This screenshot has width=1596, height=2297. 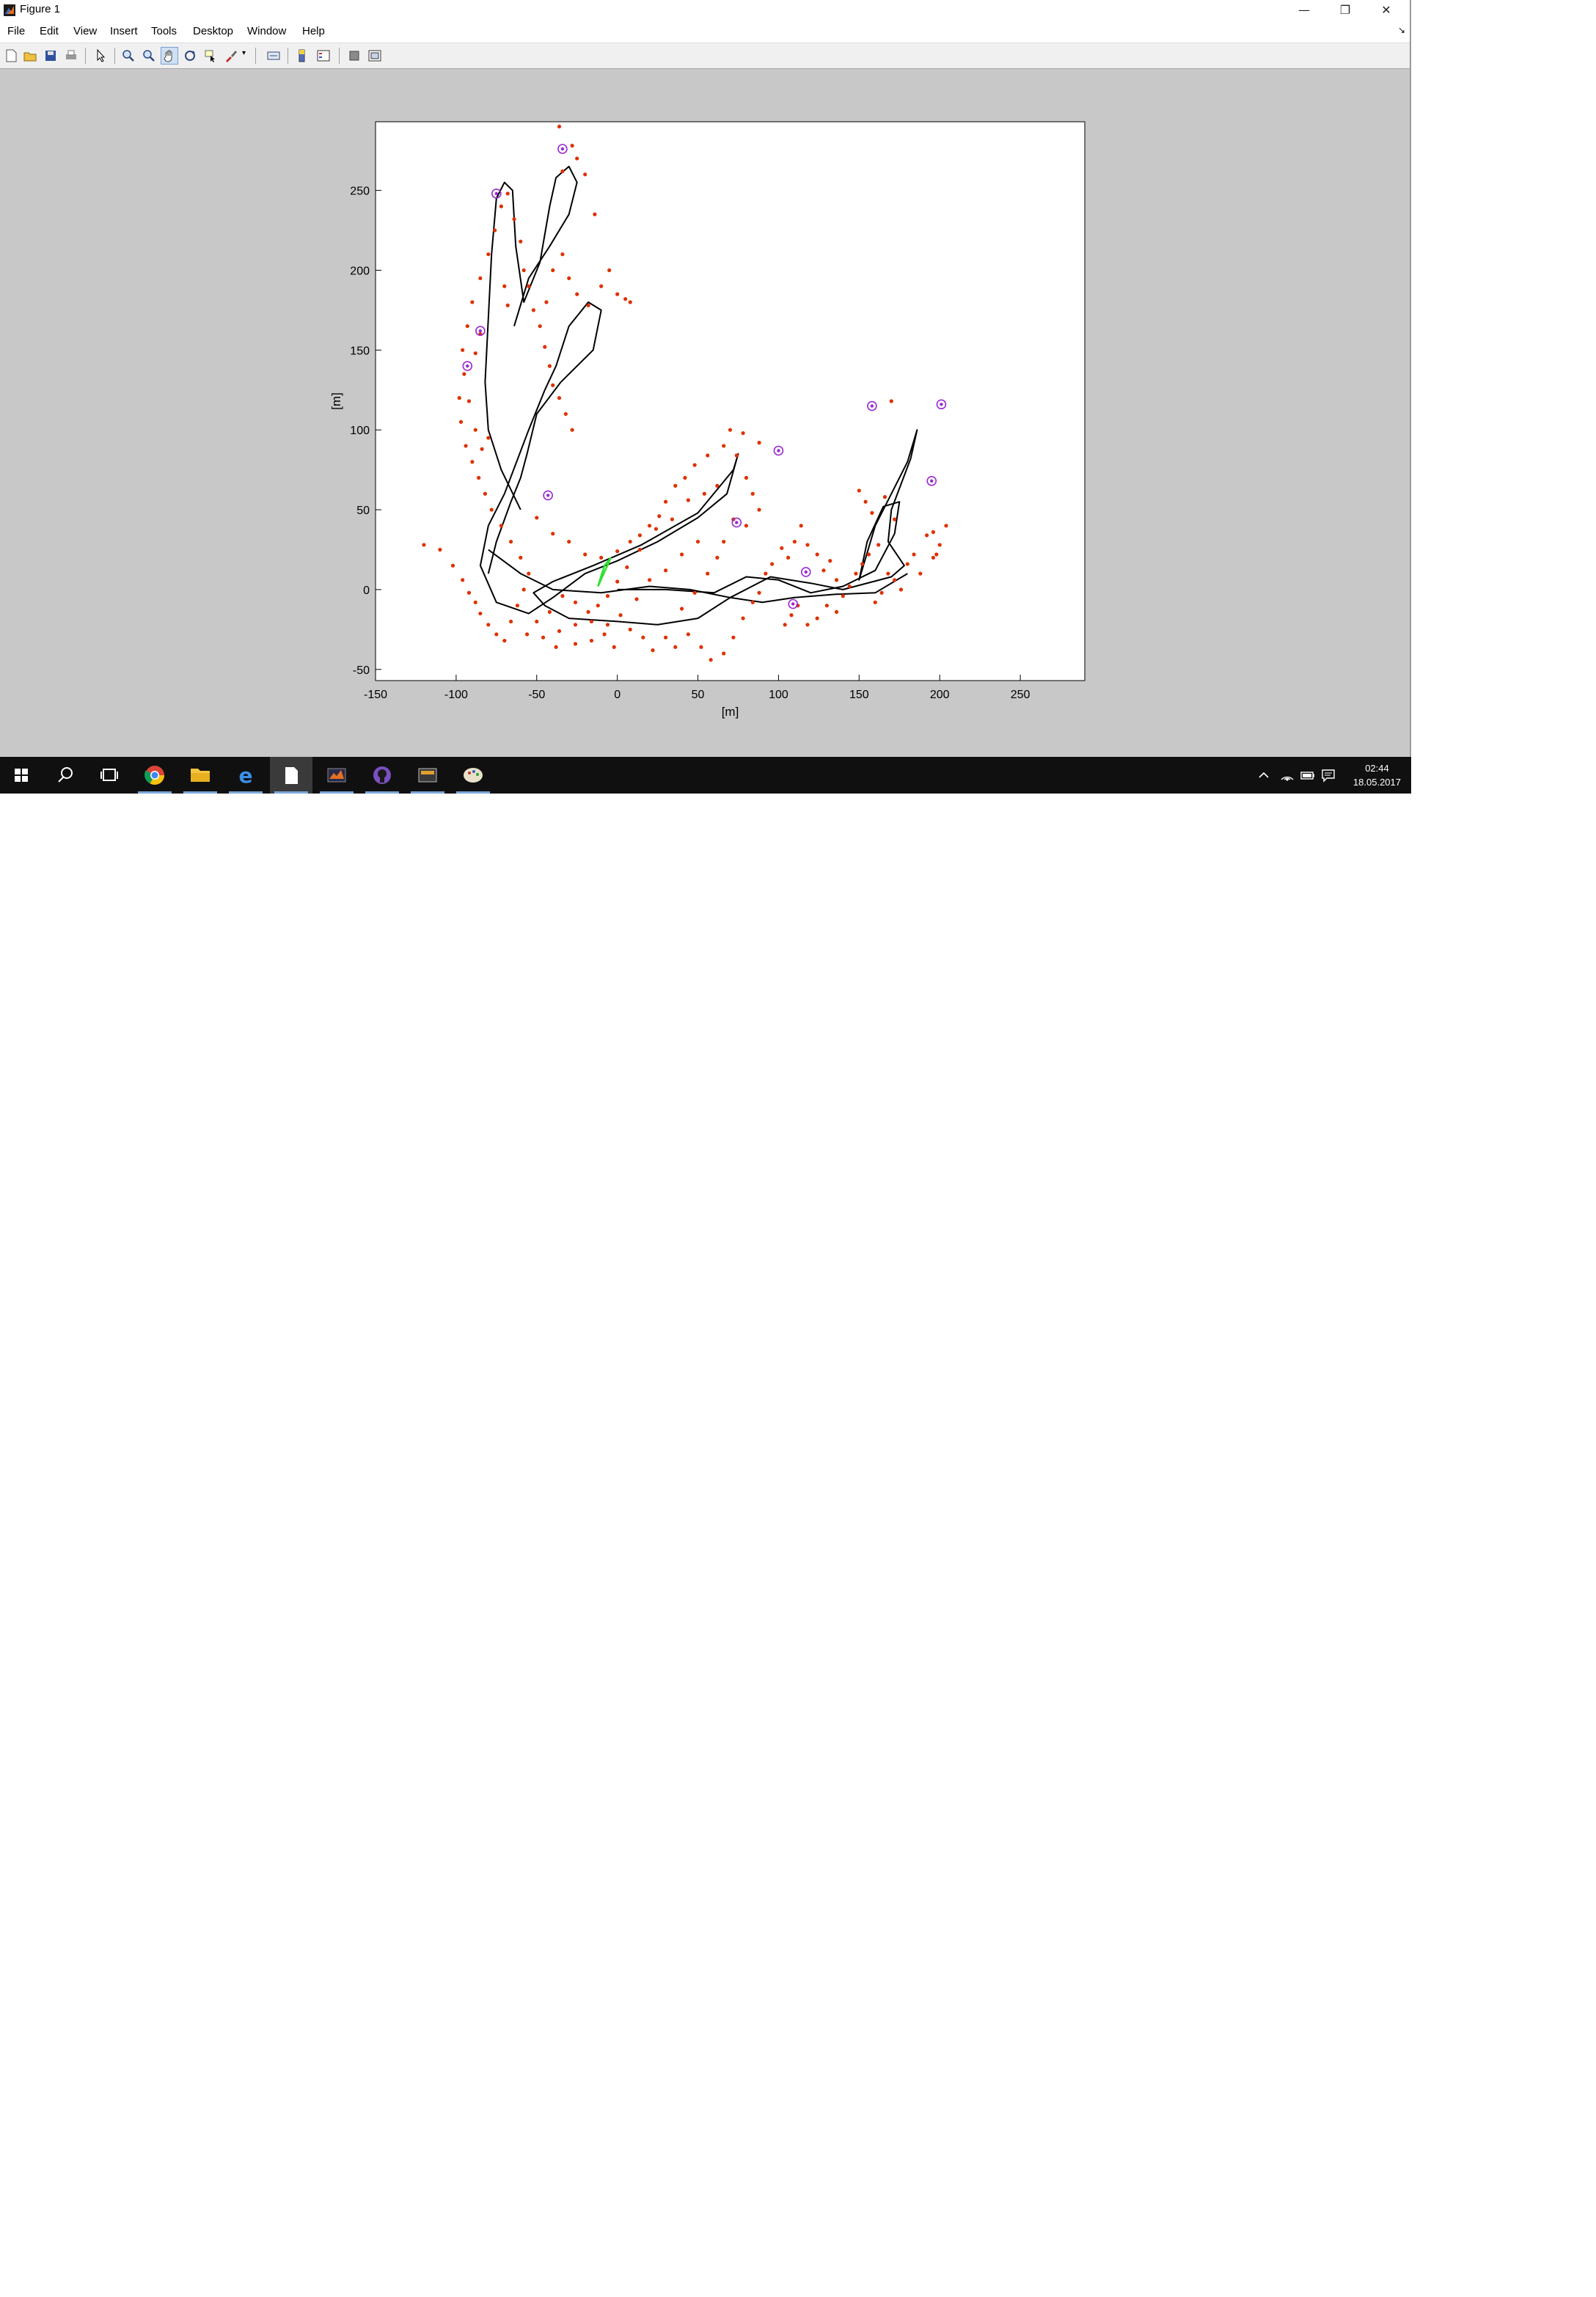 I want to click on windows-taskbar: e 02:44 18.05.2017, so click(x=705, y=775).